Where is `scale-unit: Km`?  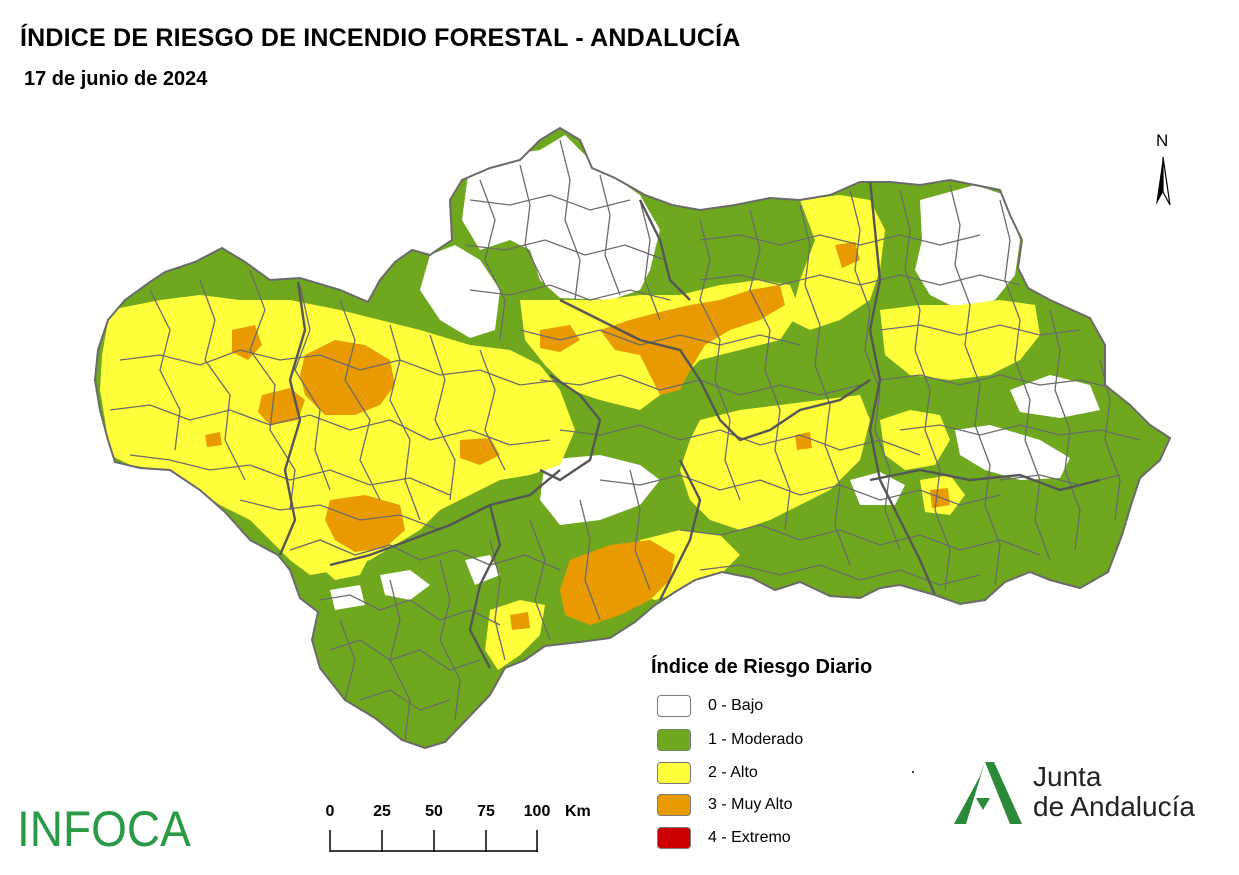 scale-unit: Km is located at coordinates (578, 811).